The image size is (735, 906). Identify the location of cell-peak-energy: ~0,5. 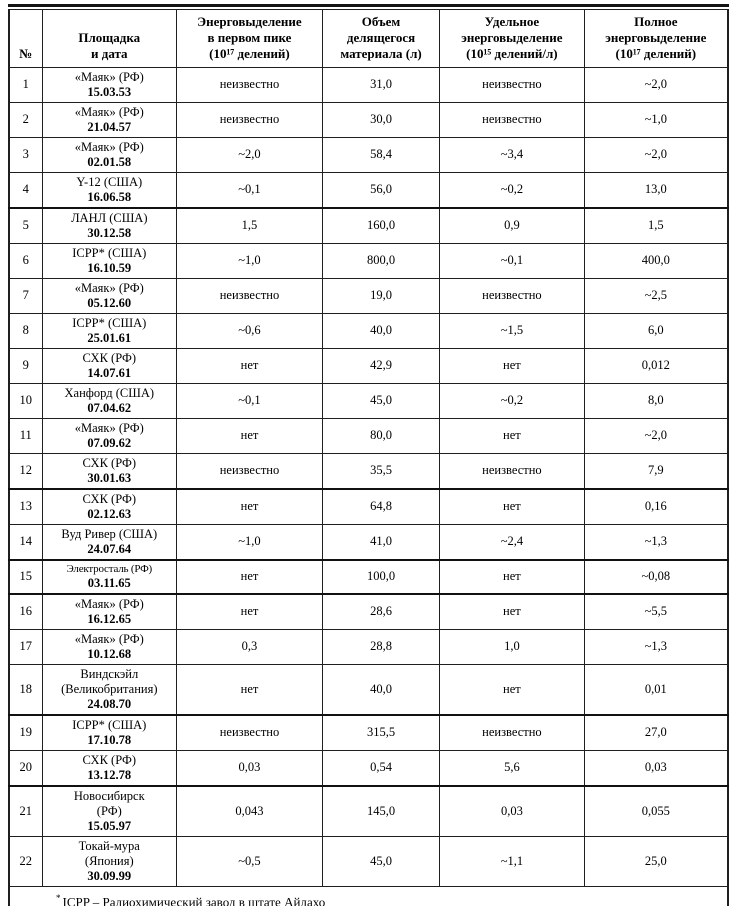
(249, 861).